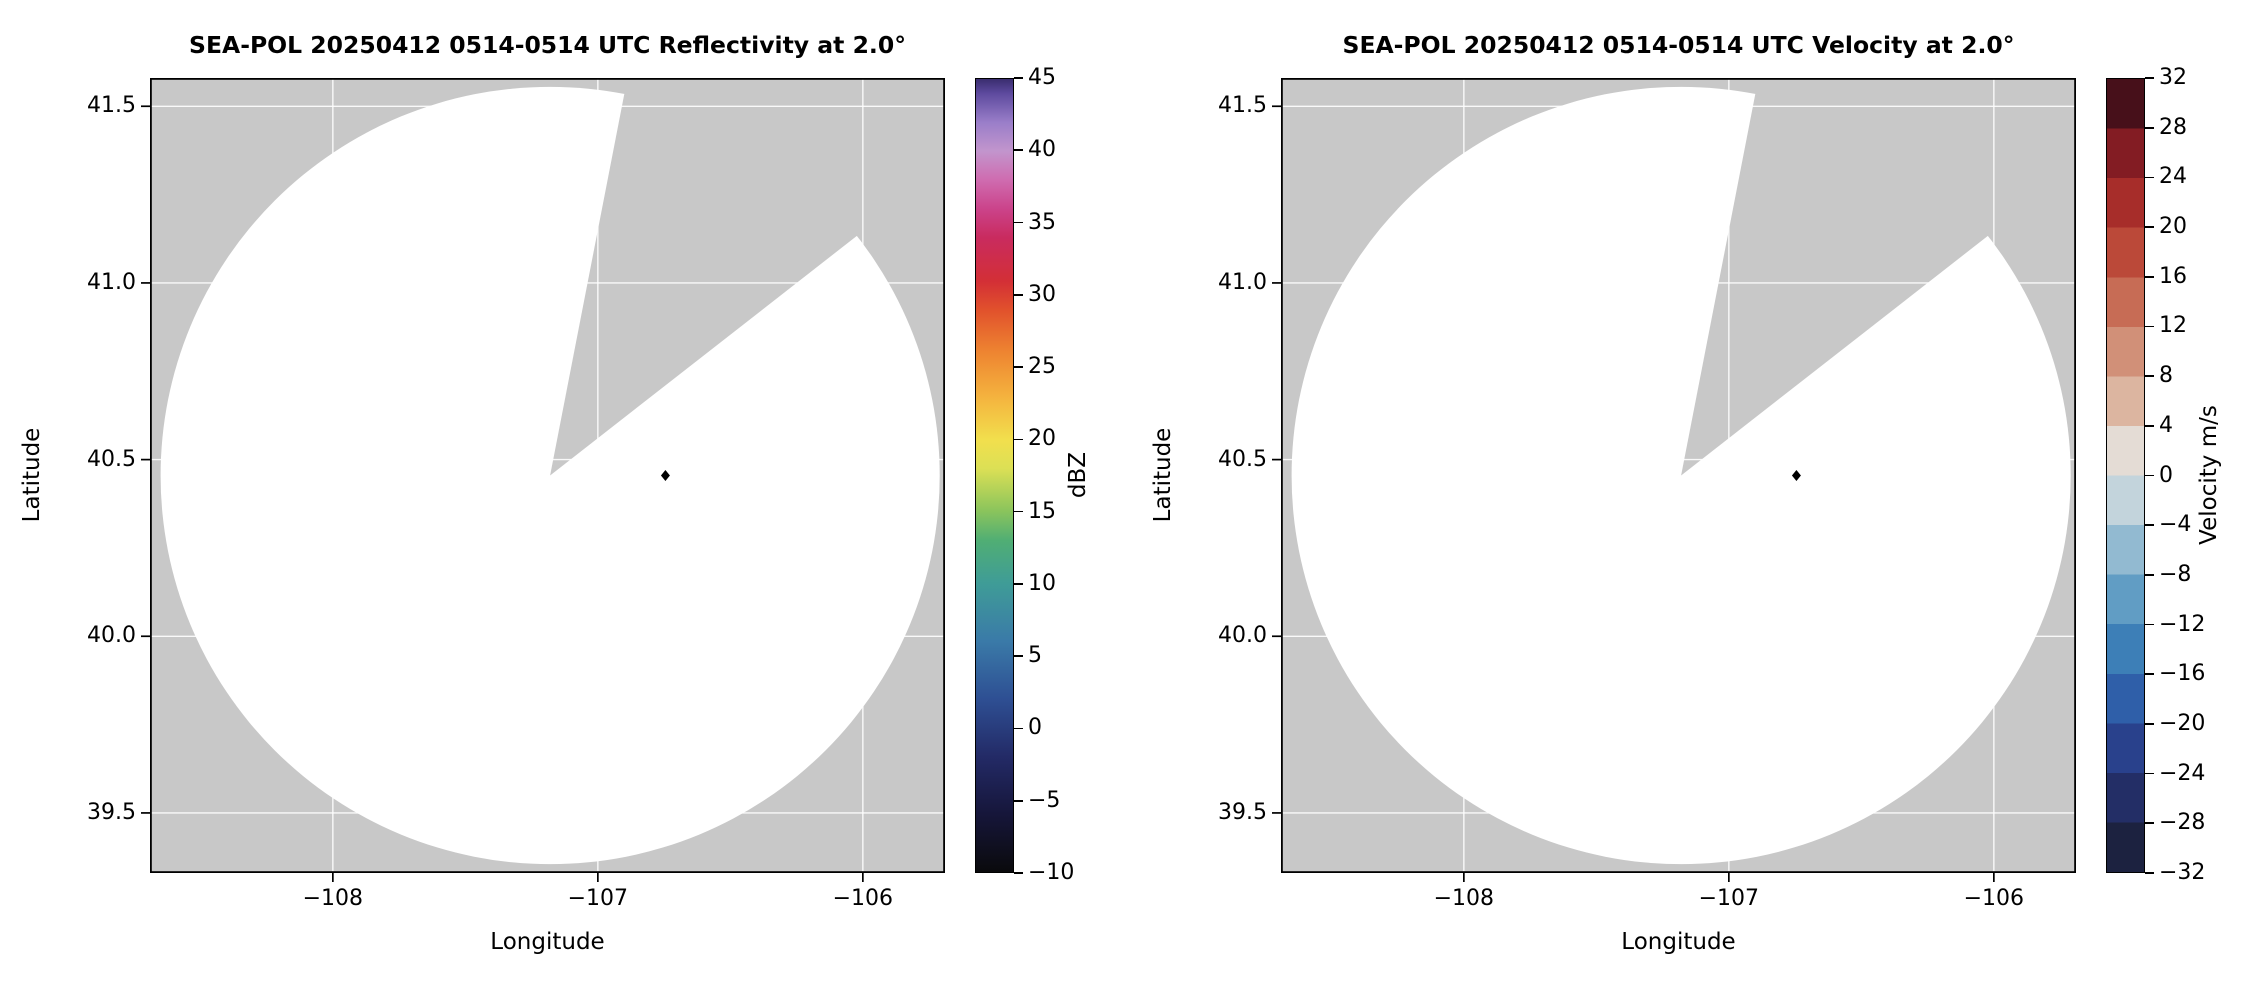 The image size is (2262, 990). Describe the element at coordinates (2173, 276) in the screenshot. I see `colorbar-tick-label: 16` at that location.